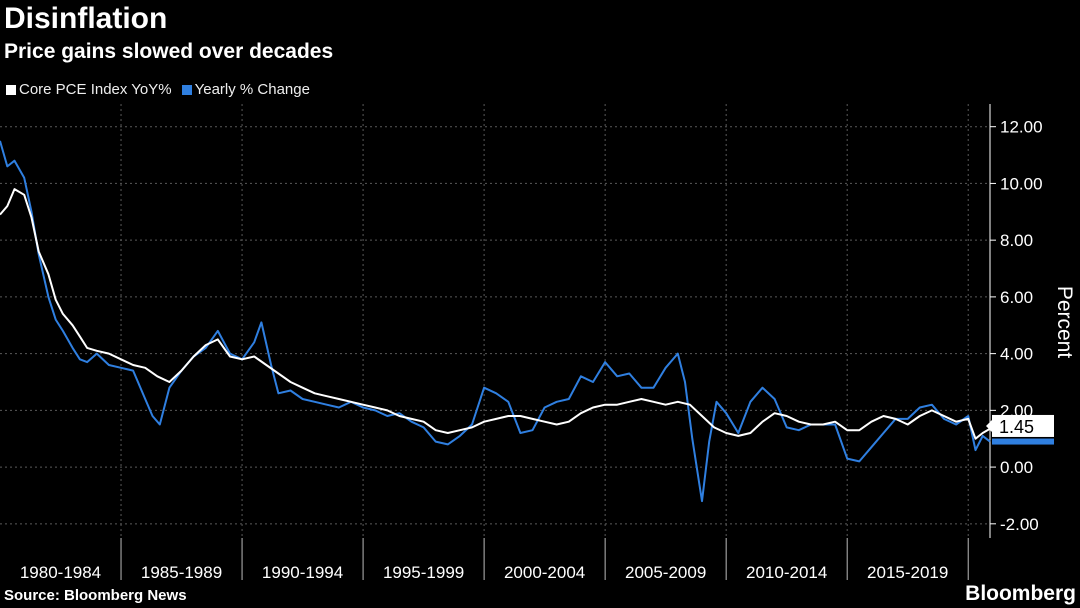 This screenshot has width=1080, height=608. Describe the element at coordinates (786, 572) in the screenshot. I see `x-tick-label: 2010-2014` at that location.